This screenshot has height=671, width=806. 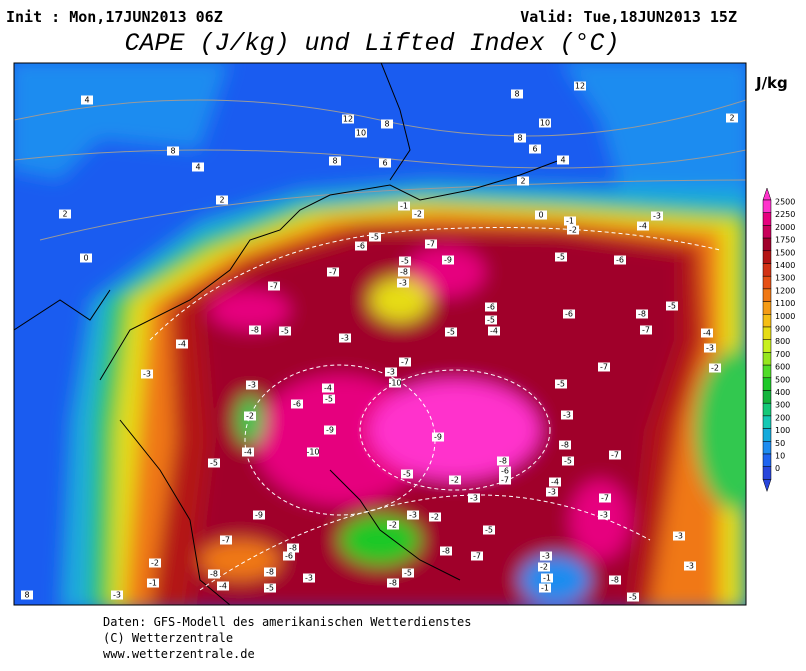 I want to click on colorbar-label: 1750, so click(x=785, y=240).